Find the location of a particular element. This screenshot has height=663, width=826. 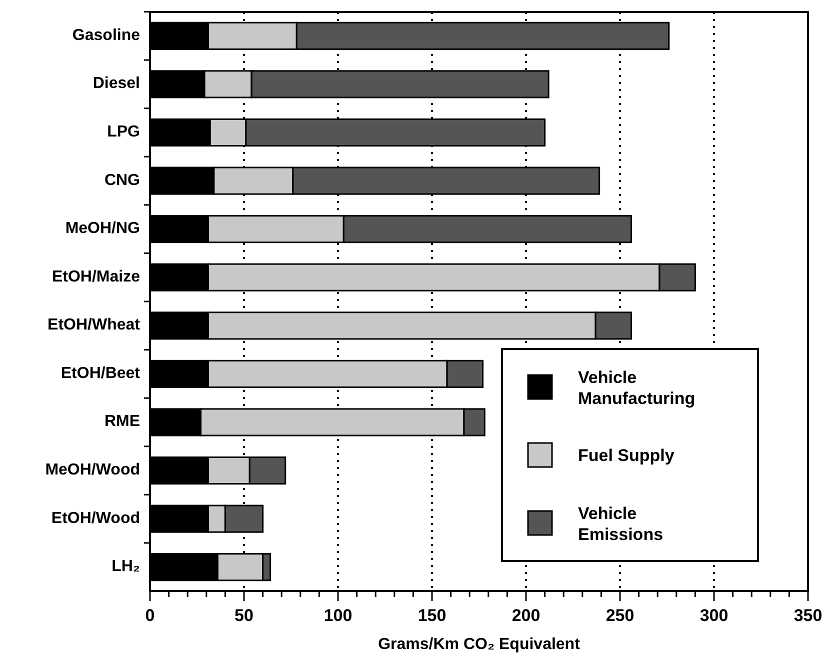

y-tick-label: Diesel is located at coordinates (116, 83).